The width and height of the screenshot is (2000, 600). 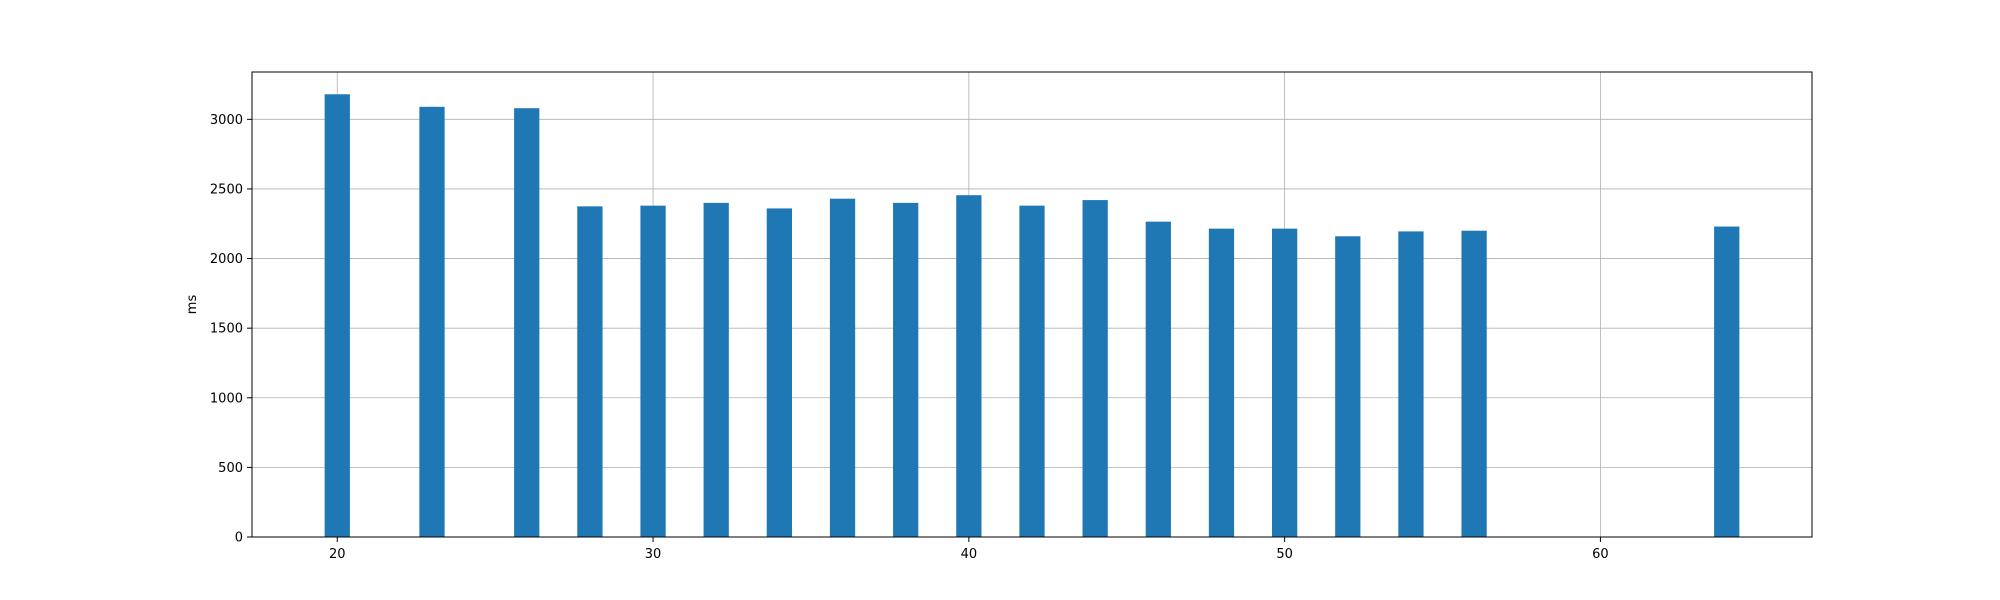 I want to click on x-tick-label-50: 50, so click(x=1284, y=554).